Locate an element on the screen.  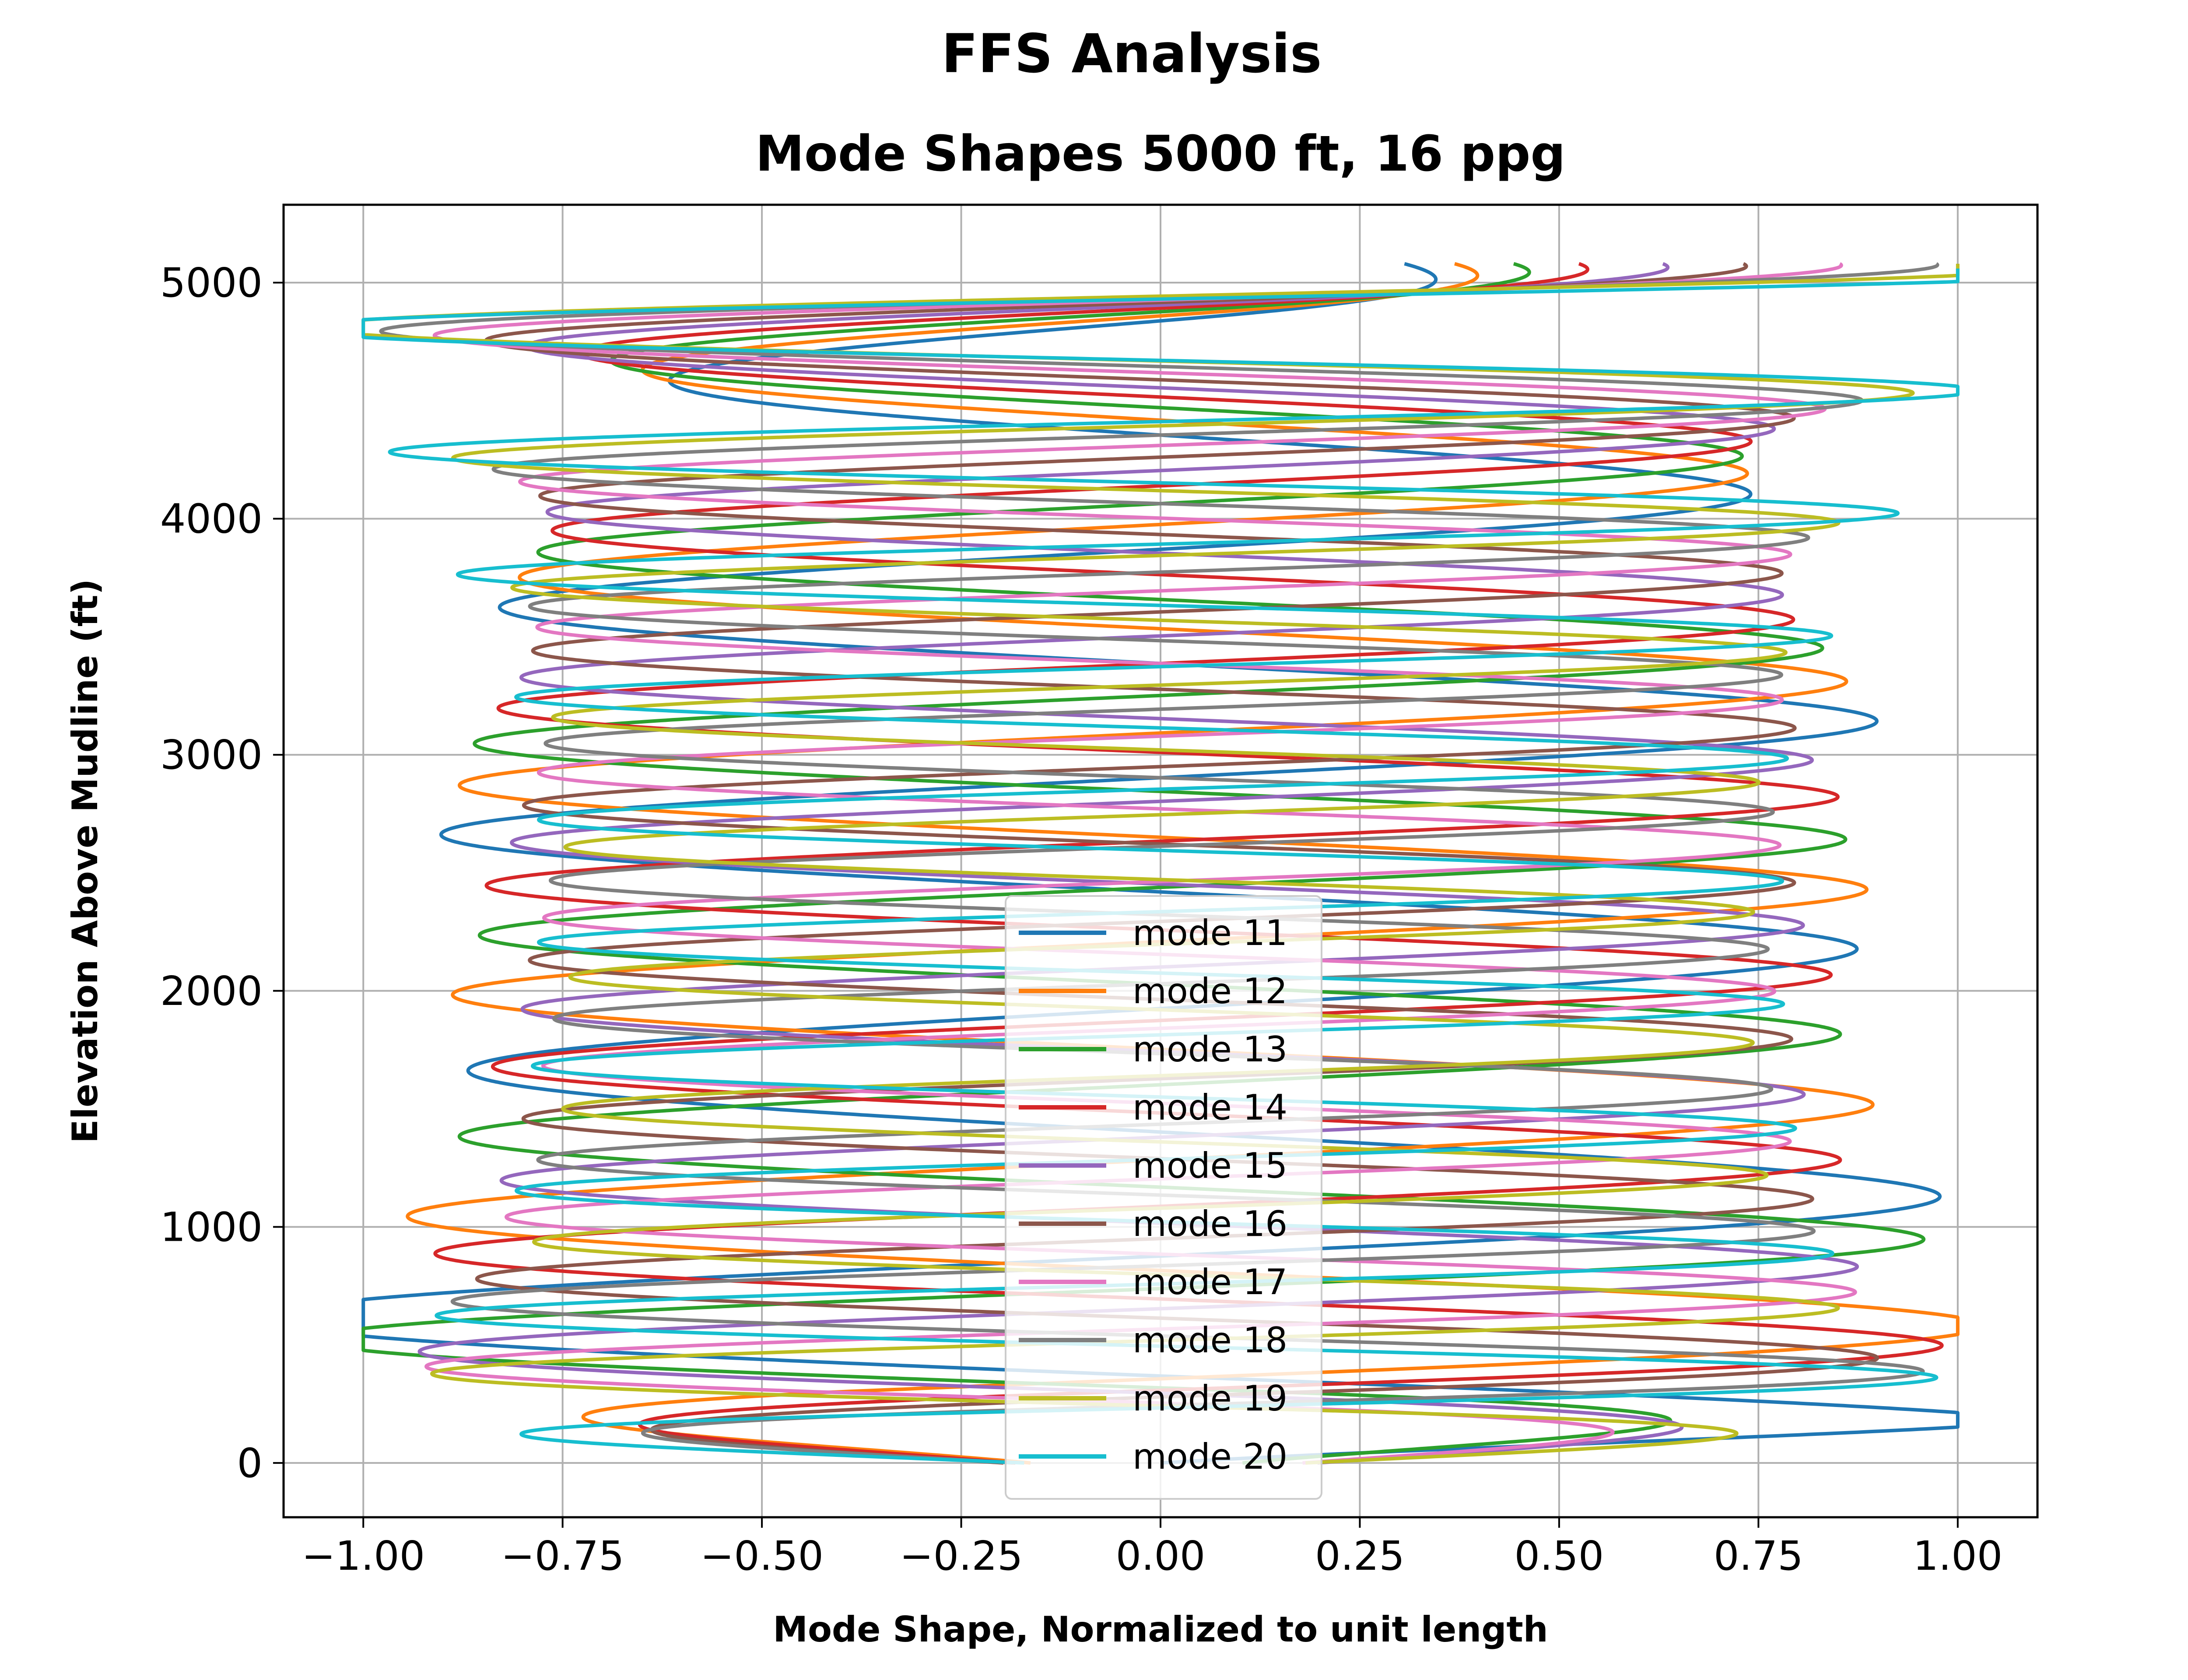
x-tick-label: 0.25 is located at coordinates (1360, 1556).